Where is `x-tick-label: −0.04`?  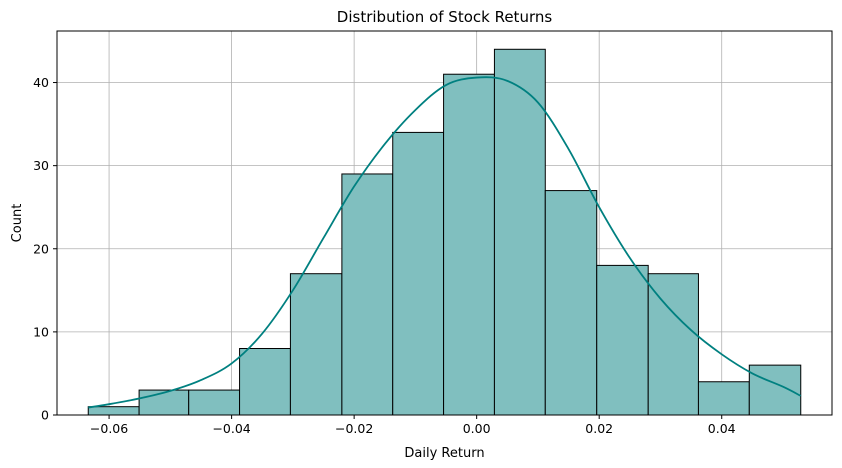
x-tick-label: −0.04 is located at coordinates (231, 428).